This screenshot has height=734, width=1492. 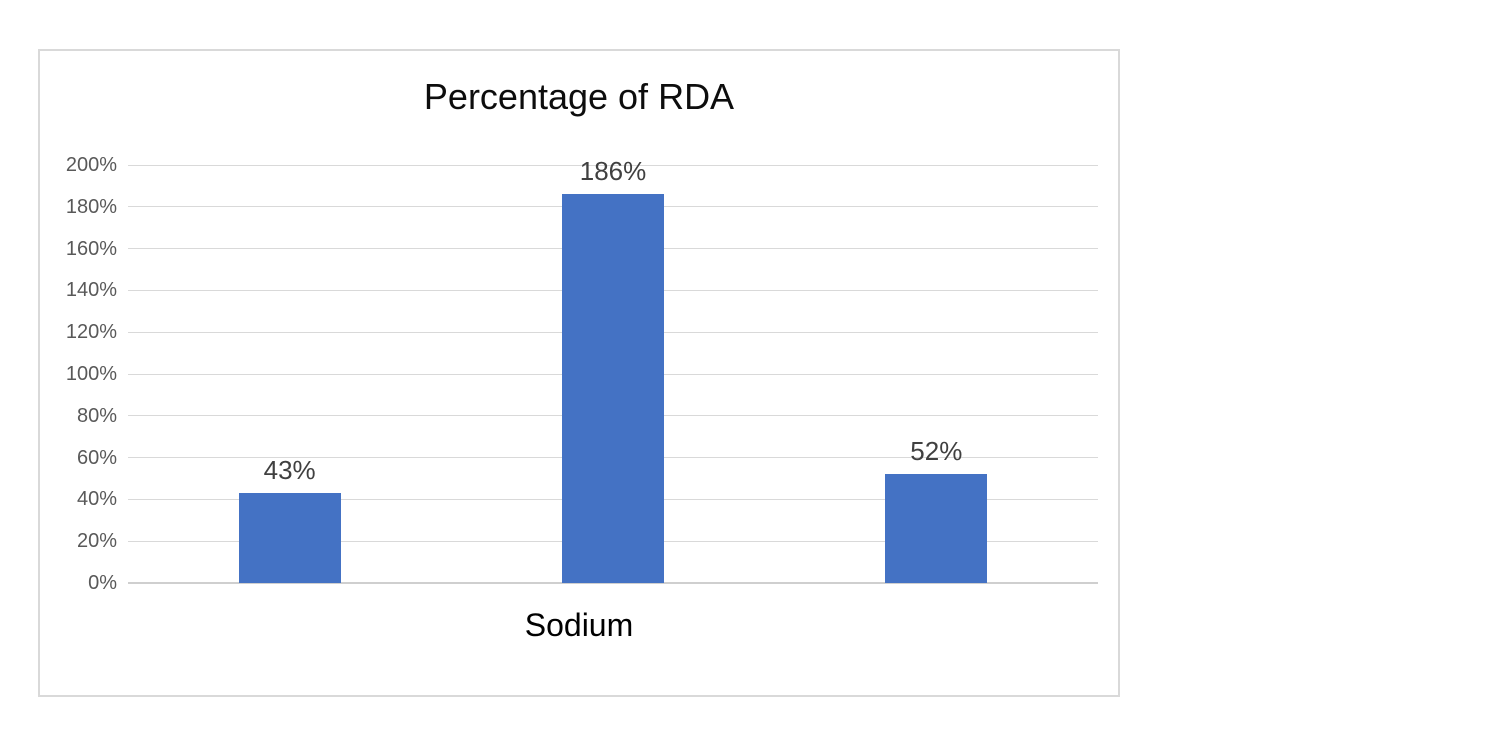 I want to click on y-axis-tick-label: 80%, so click(x=96, y=415).